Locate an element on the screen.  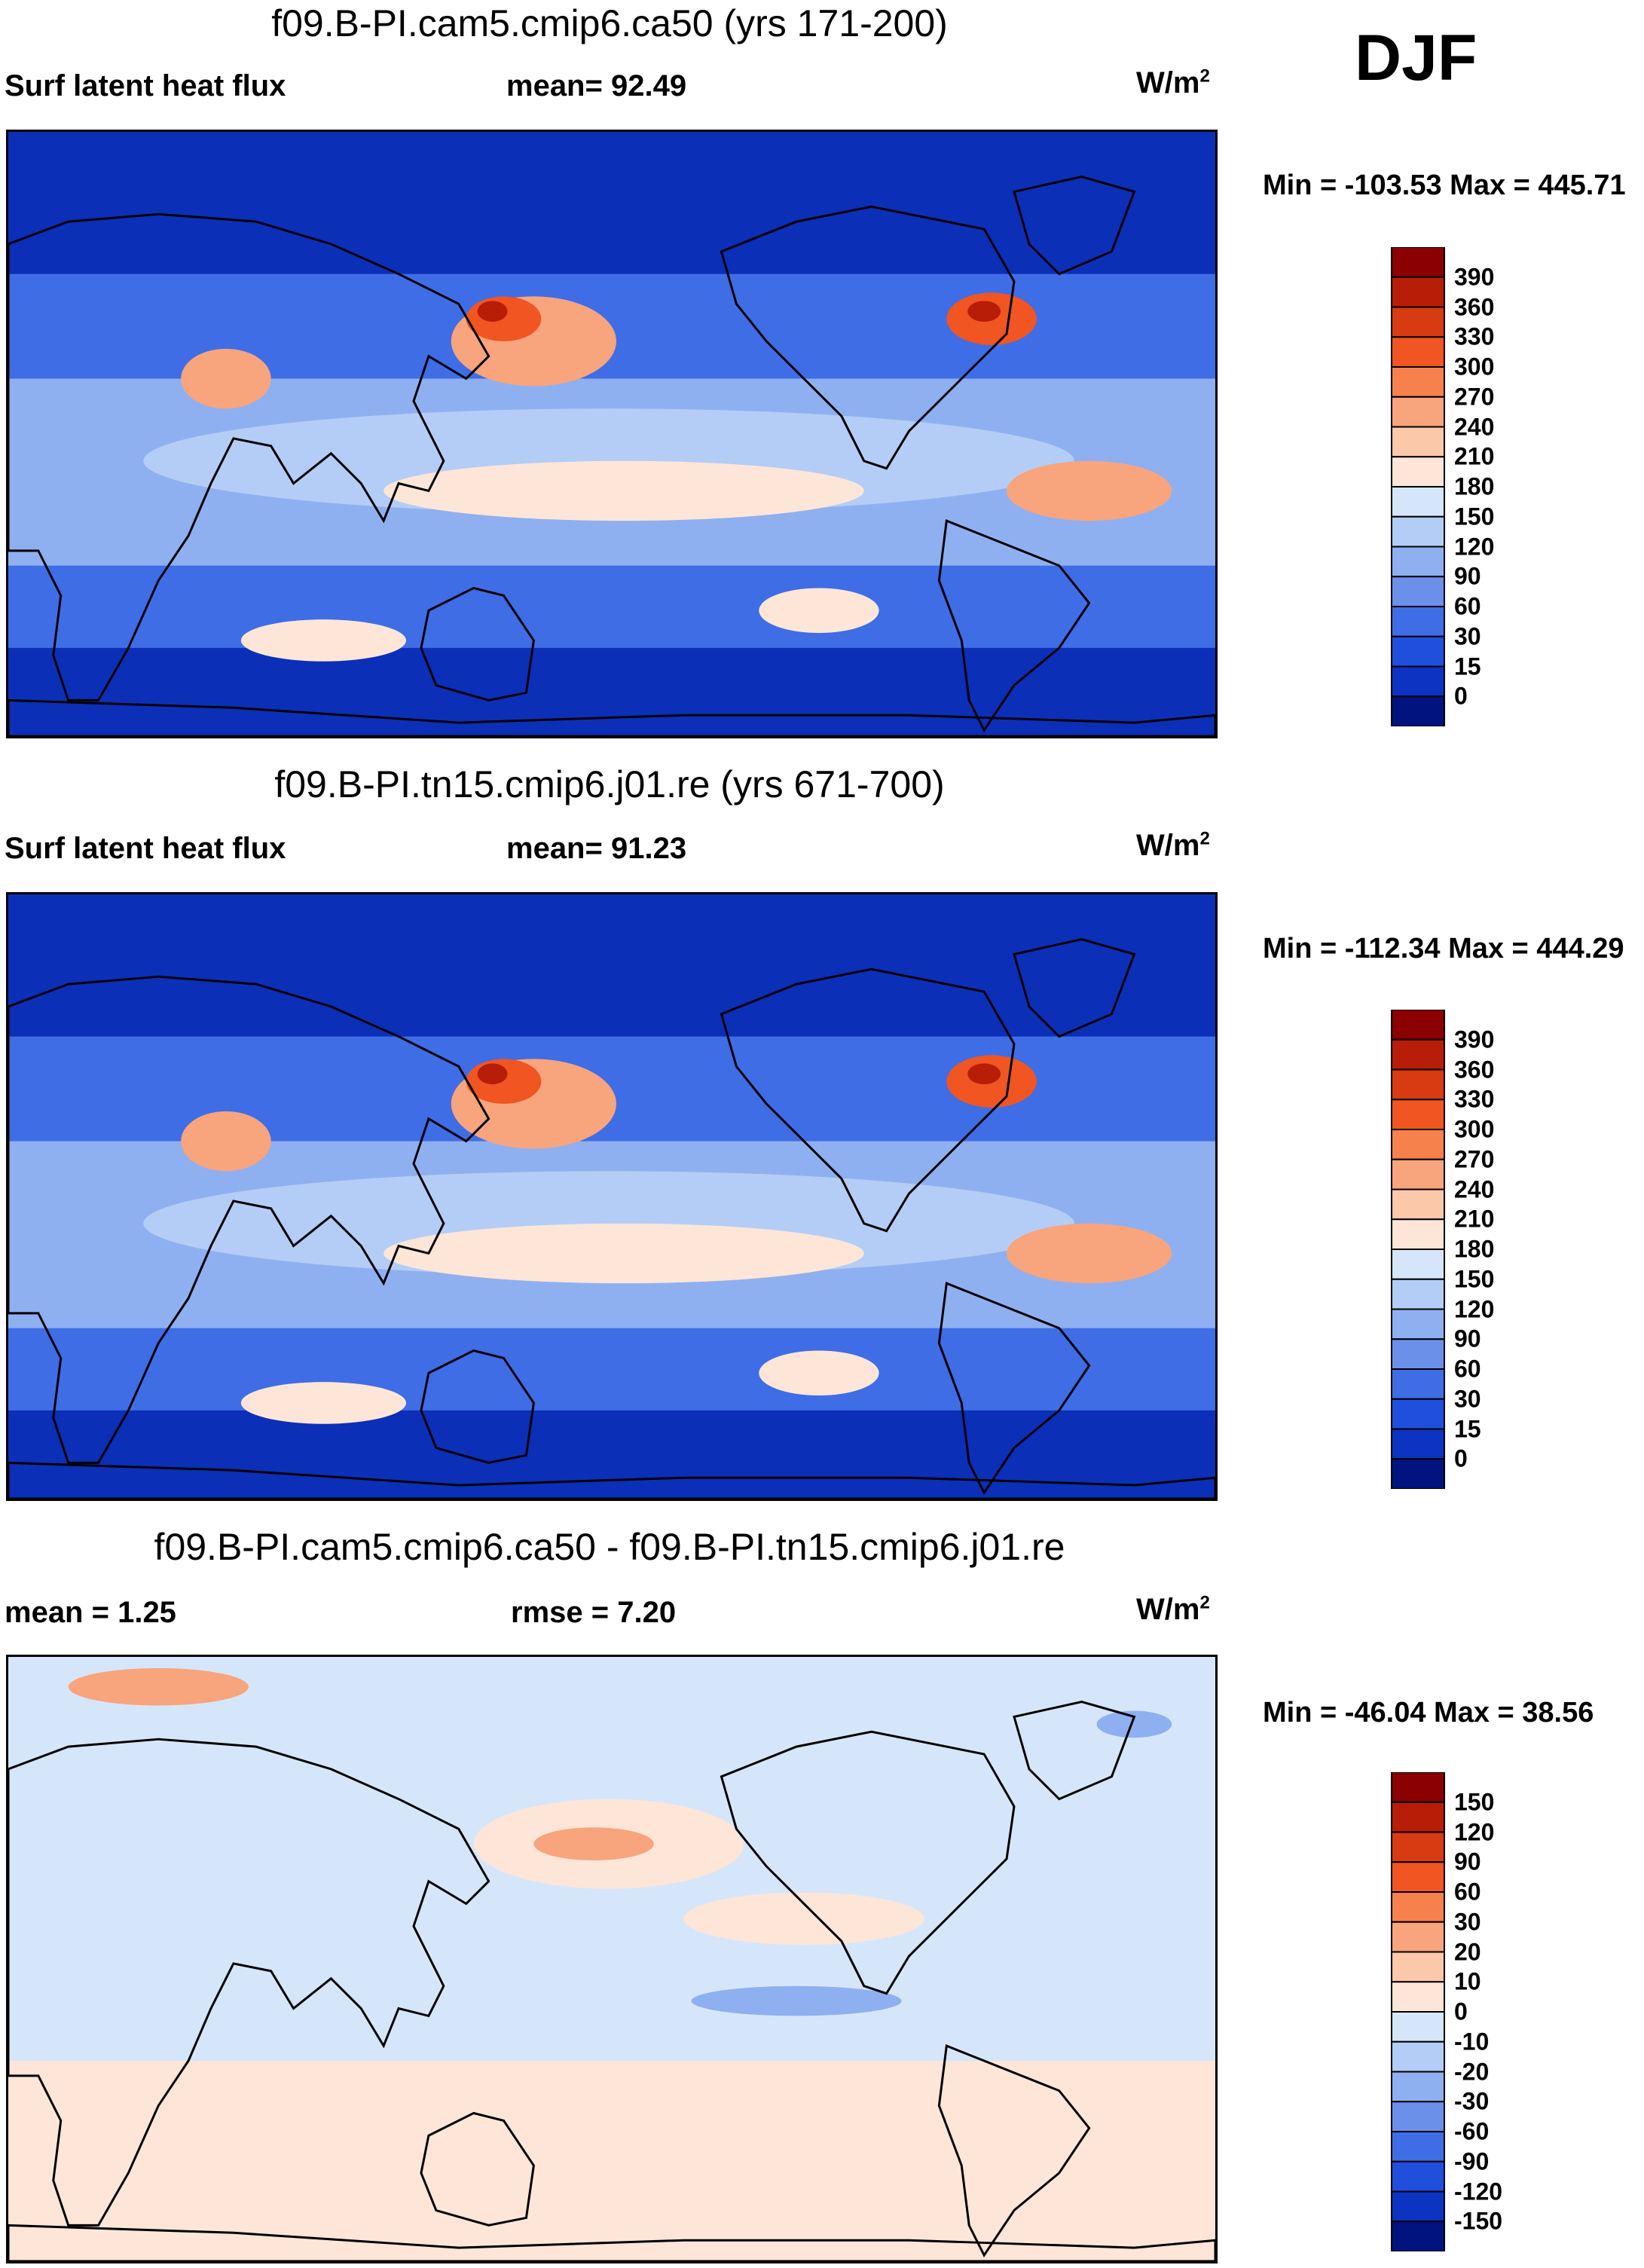
arabian-sea-warm is located at coordinates (226, 378).